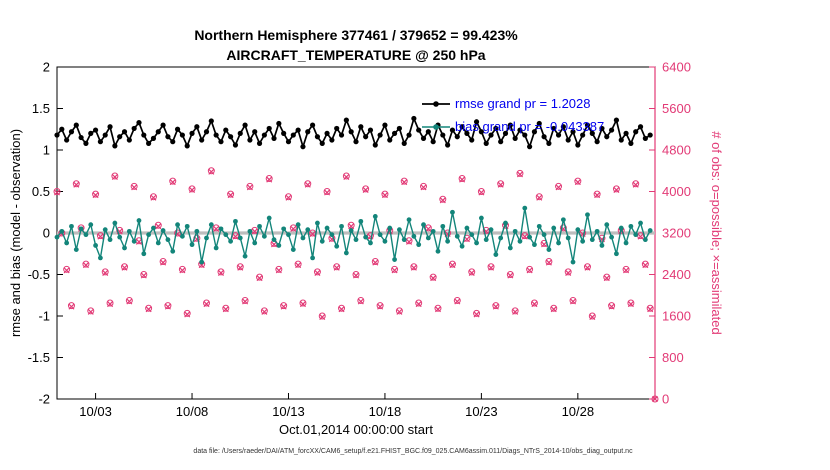 This screenshot has height=470, width=830. I want to click on right-tick-label: 6400, so click(676, 67).